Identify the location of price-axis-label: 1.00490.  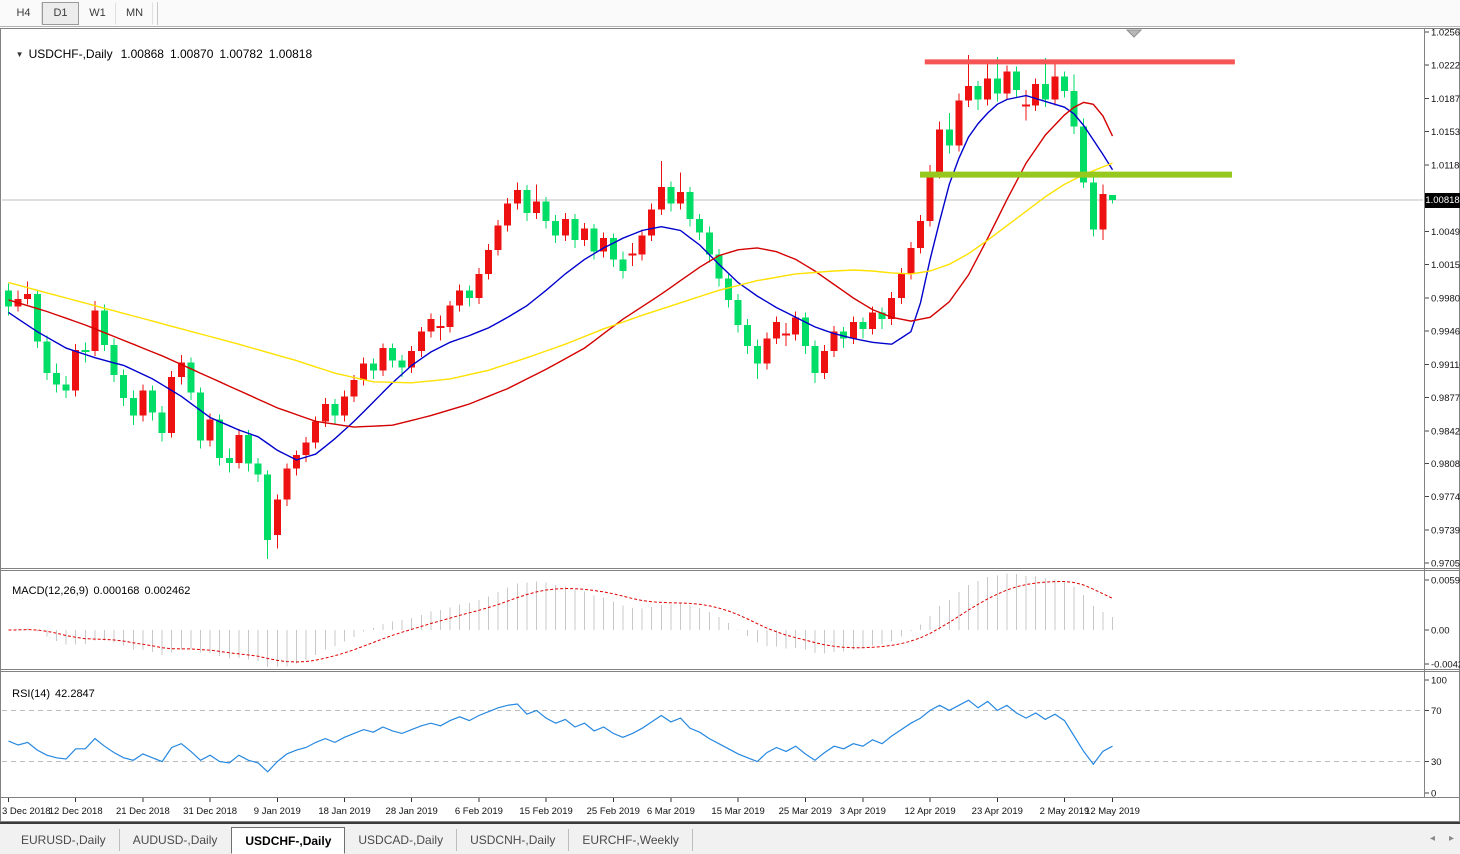
(1445, 232).